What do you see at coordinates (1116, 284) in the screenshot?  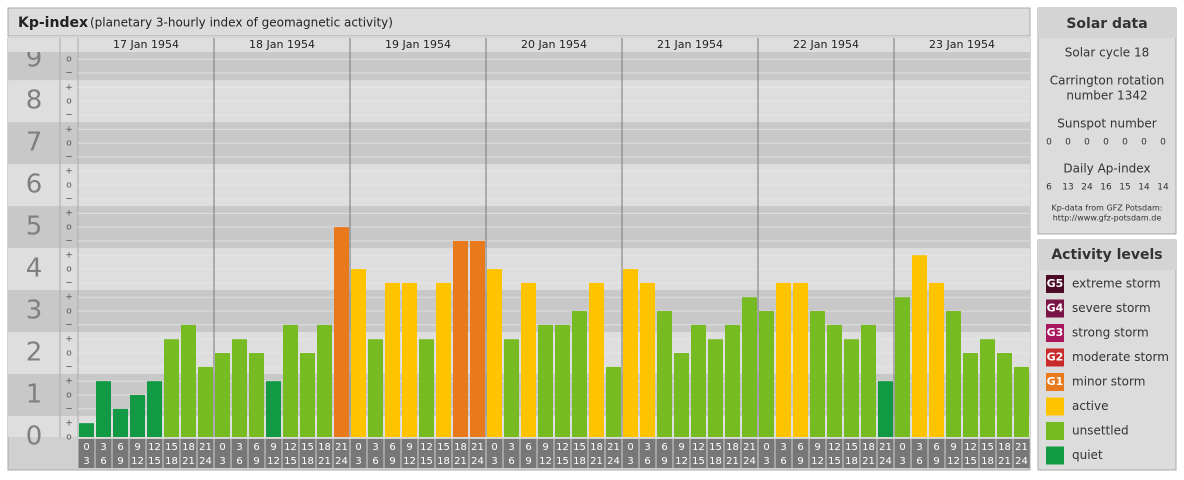 I see `level-name: extreme storm` at bounding box center [1116, 284].